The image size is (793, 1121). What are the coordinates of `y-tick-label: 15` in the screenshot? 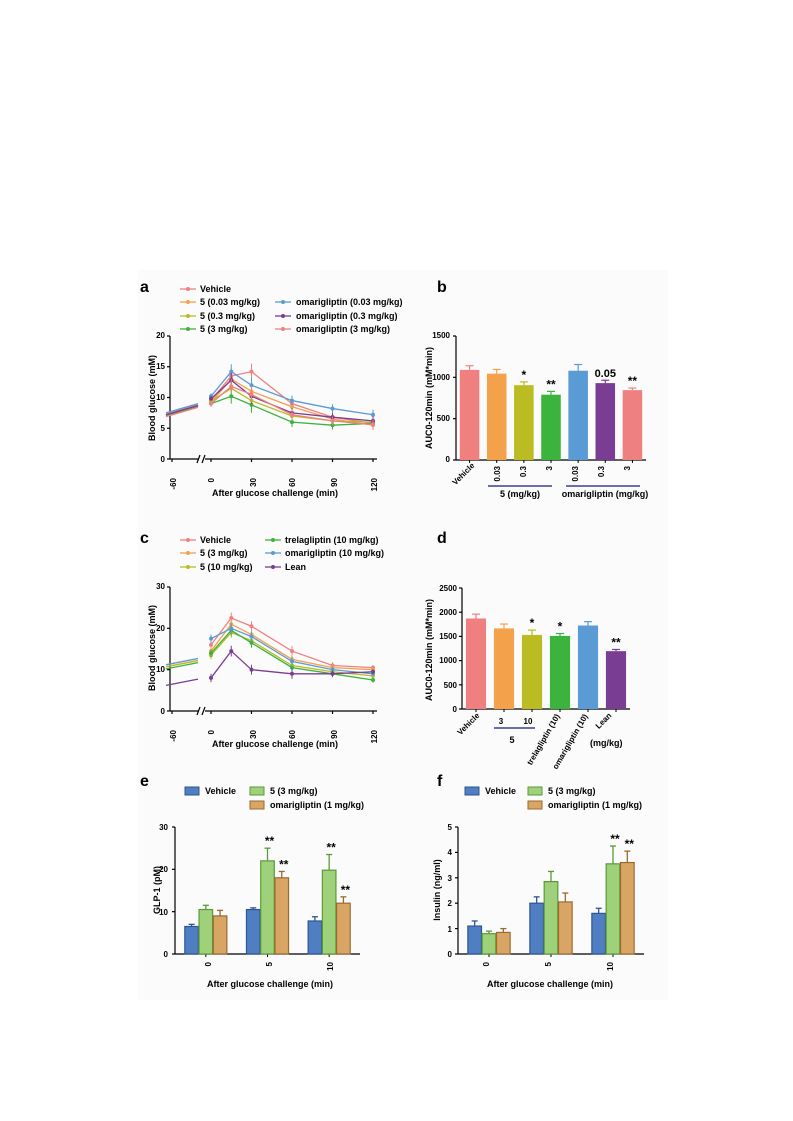 It's located at (160, 366).